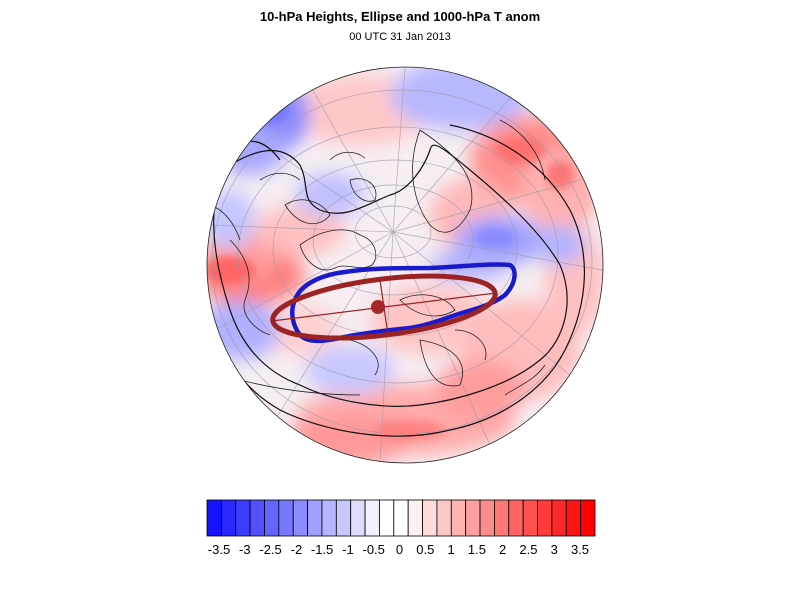 The image size is (800, 600). I want to click on colorbar-tick-label: 3, so click(554, 549).